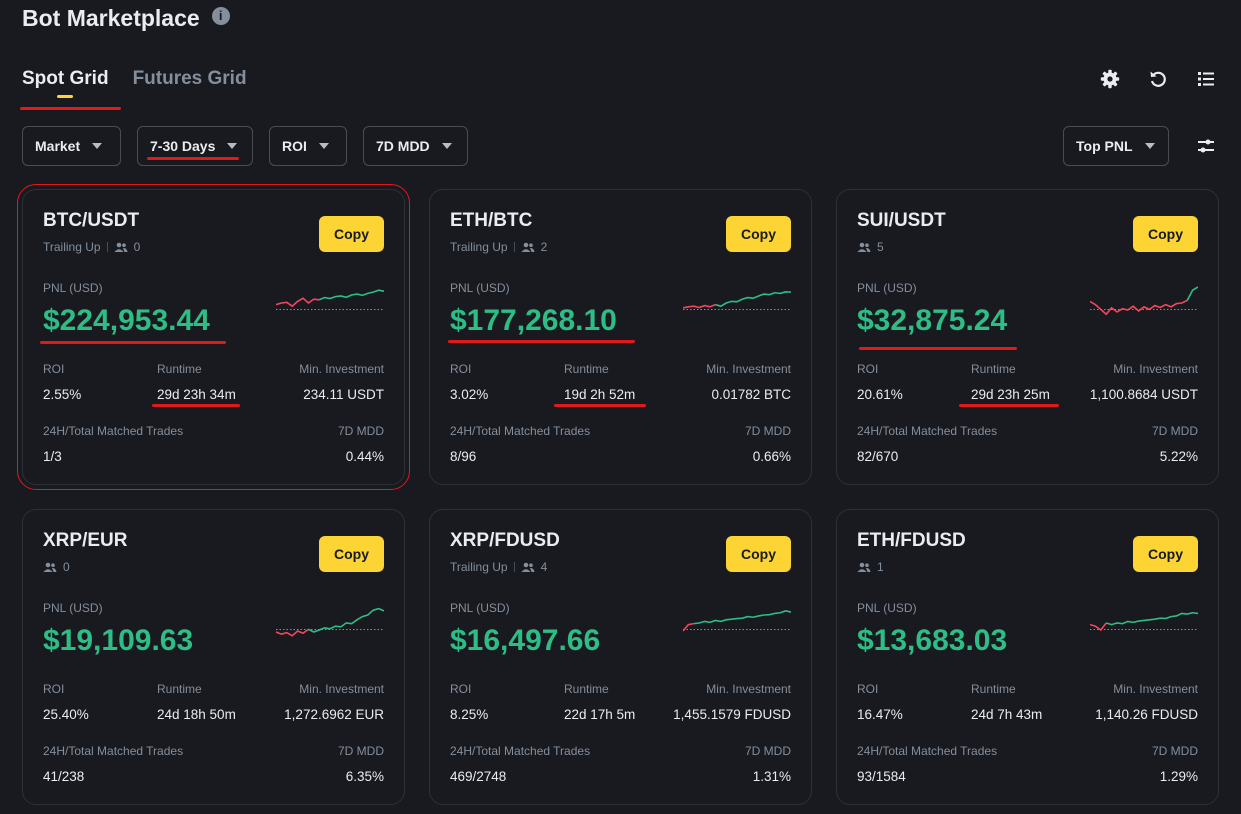  I want to click on stats-row: 24H/Total Matched Trades 8/96 7D MDD 0.66%, so click(620, 444).